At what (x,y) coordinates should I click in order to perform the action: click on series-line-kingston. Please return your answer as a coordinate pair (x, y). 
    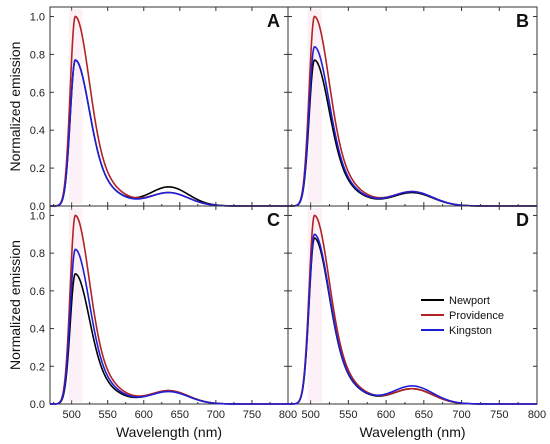
    Looking at the image, I should click on (169, 133).